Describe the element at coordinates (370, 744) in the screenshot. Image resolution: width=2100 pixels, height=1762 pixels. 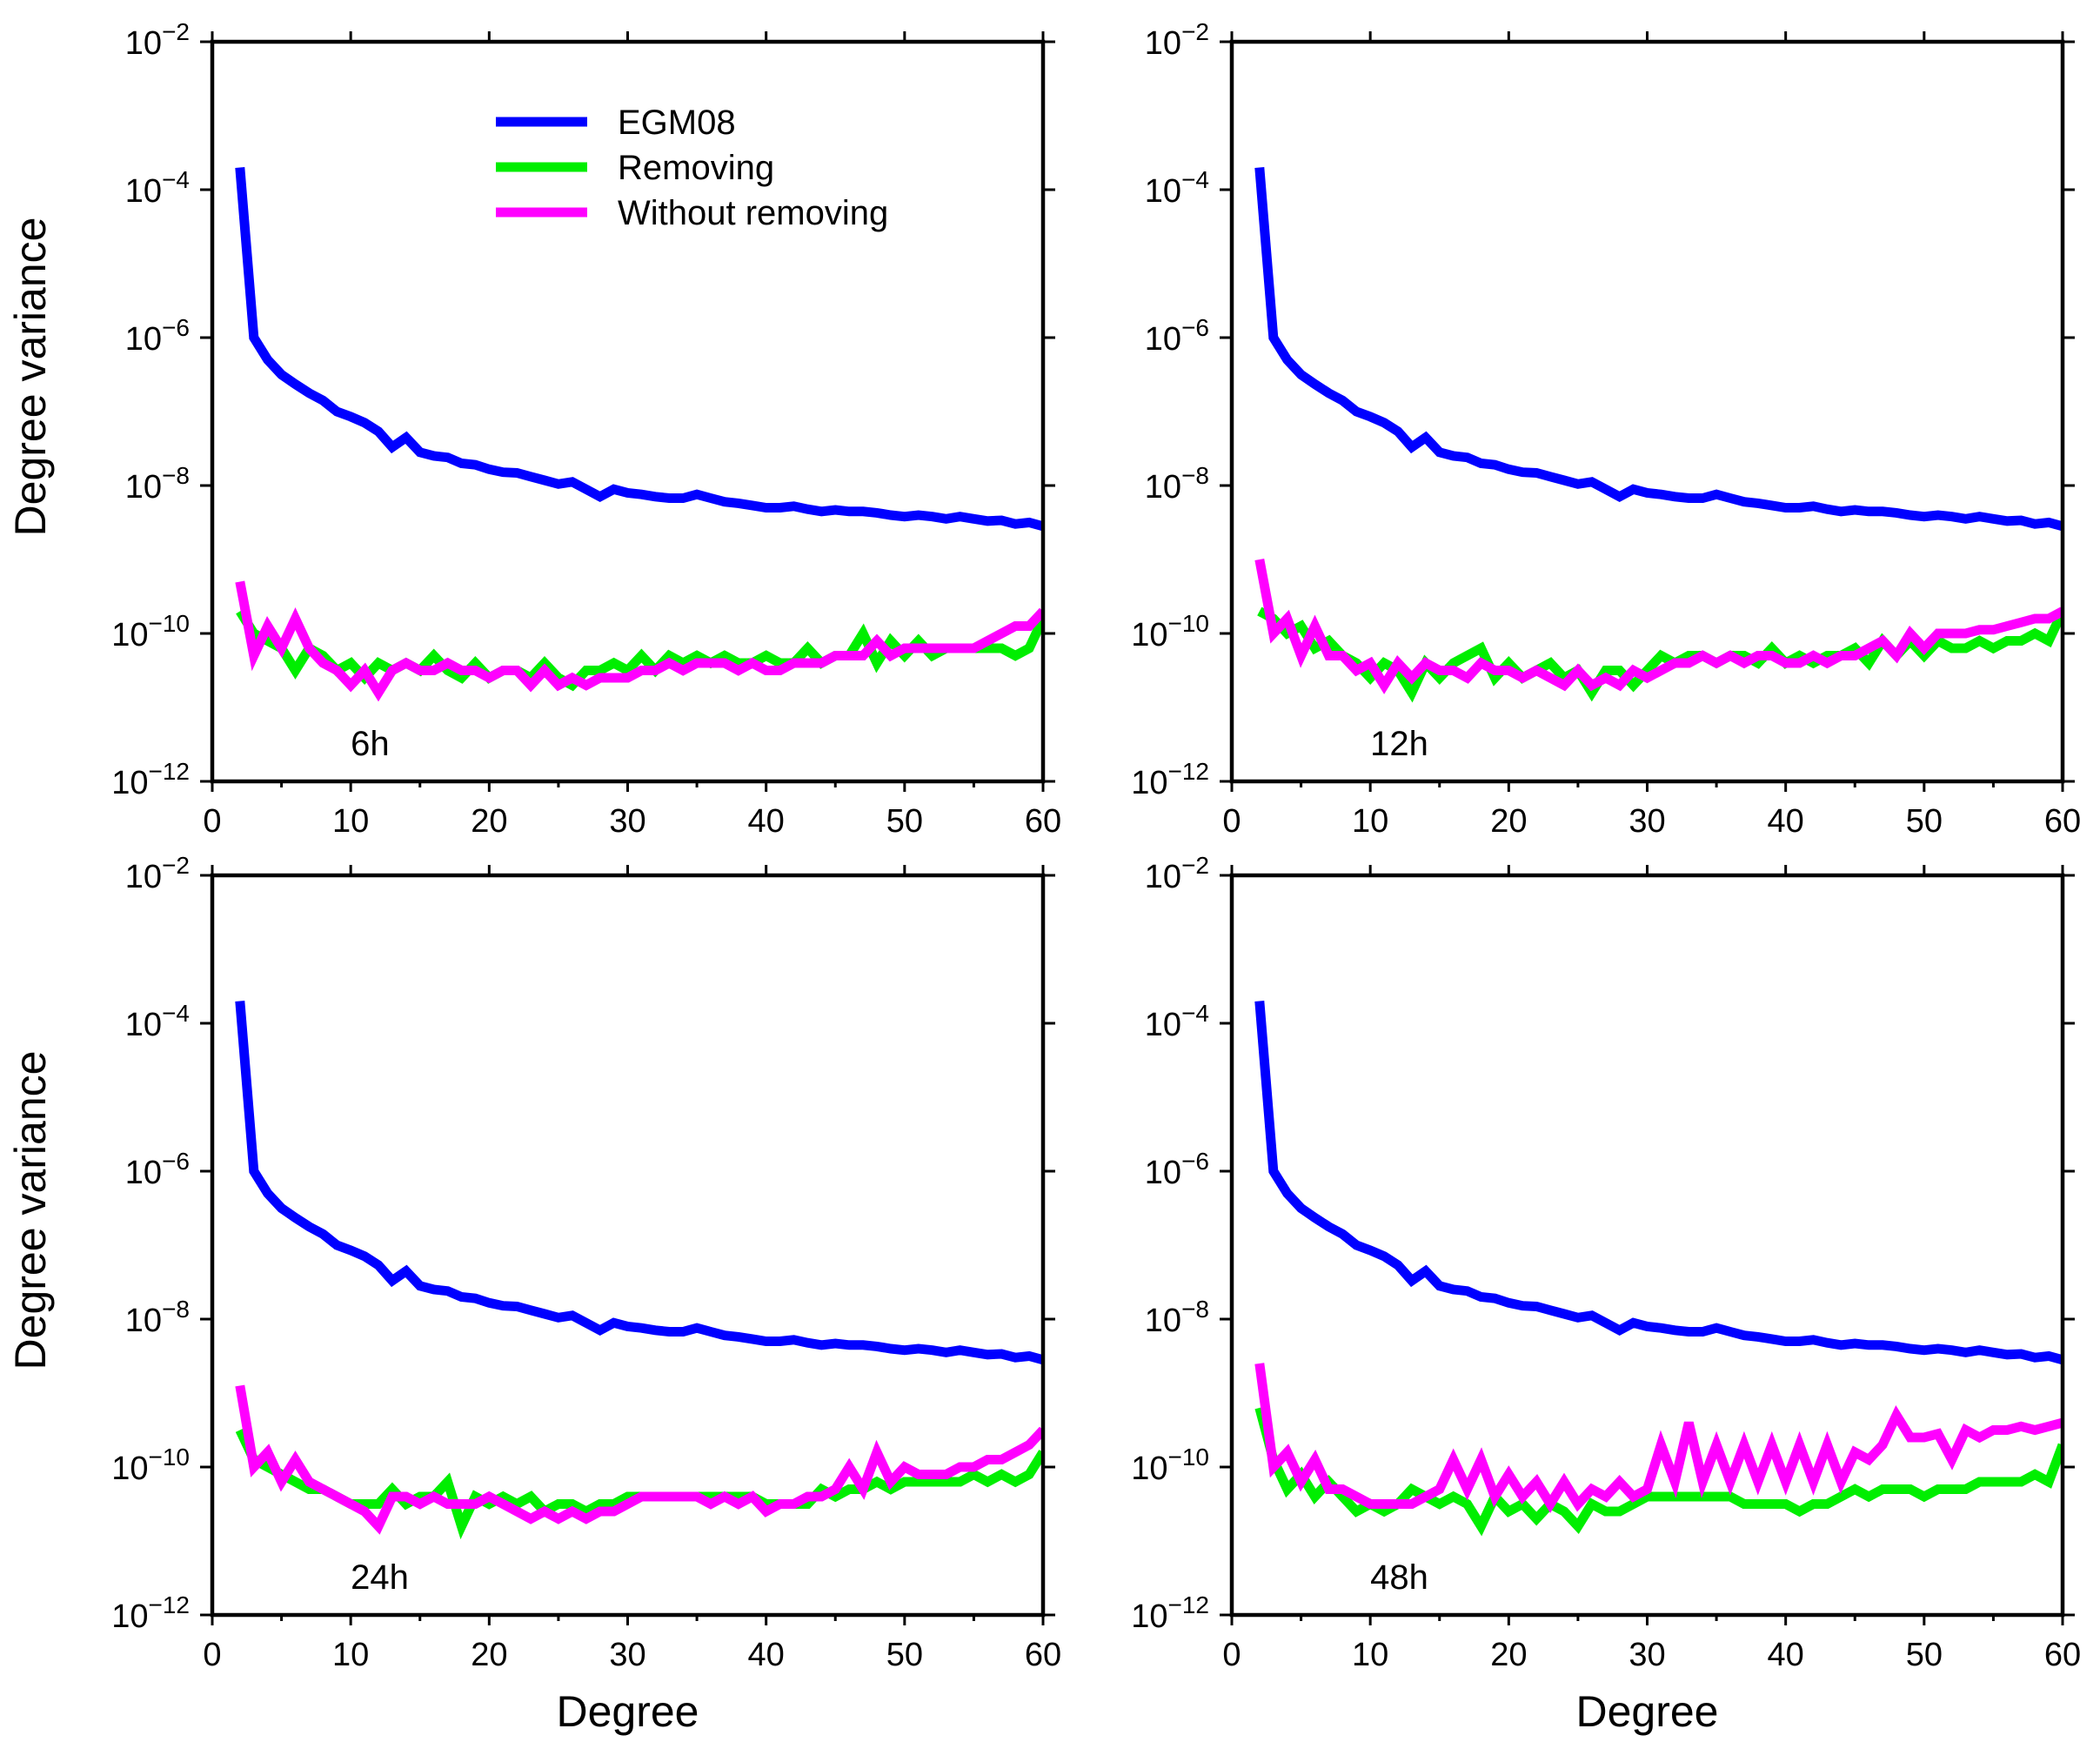
I see `panel-label: 6h` at that location.